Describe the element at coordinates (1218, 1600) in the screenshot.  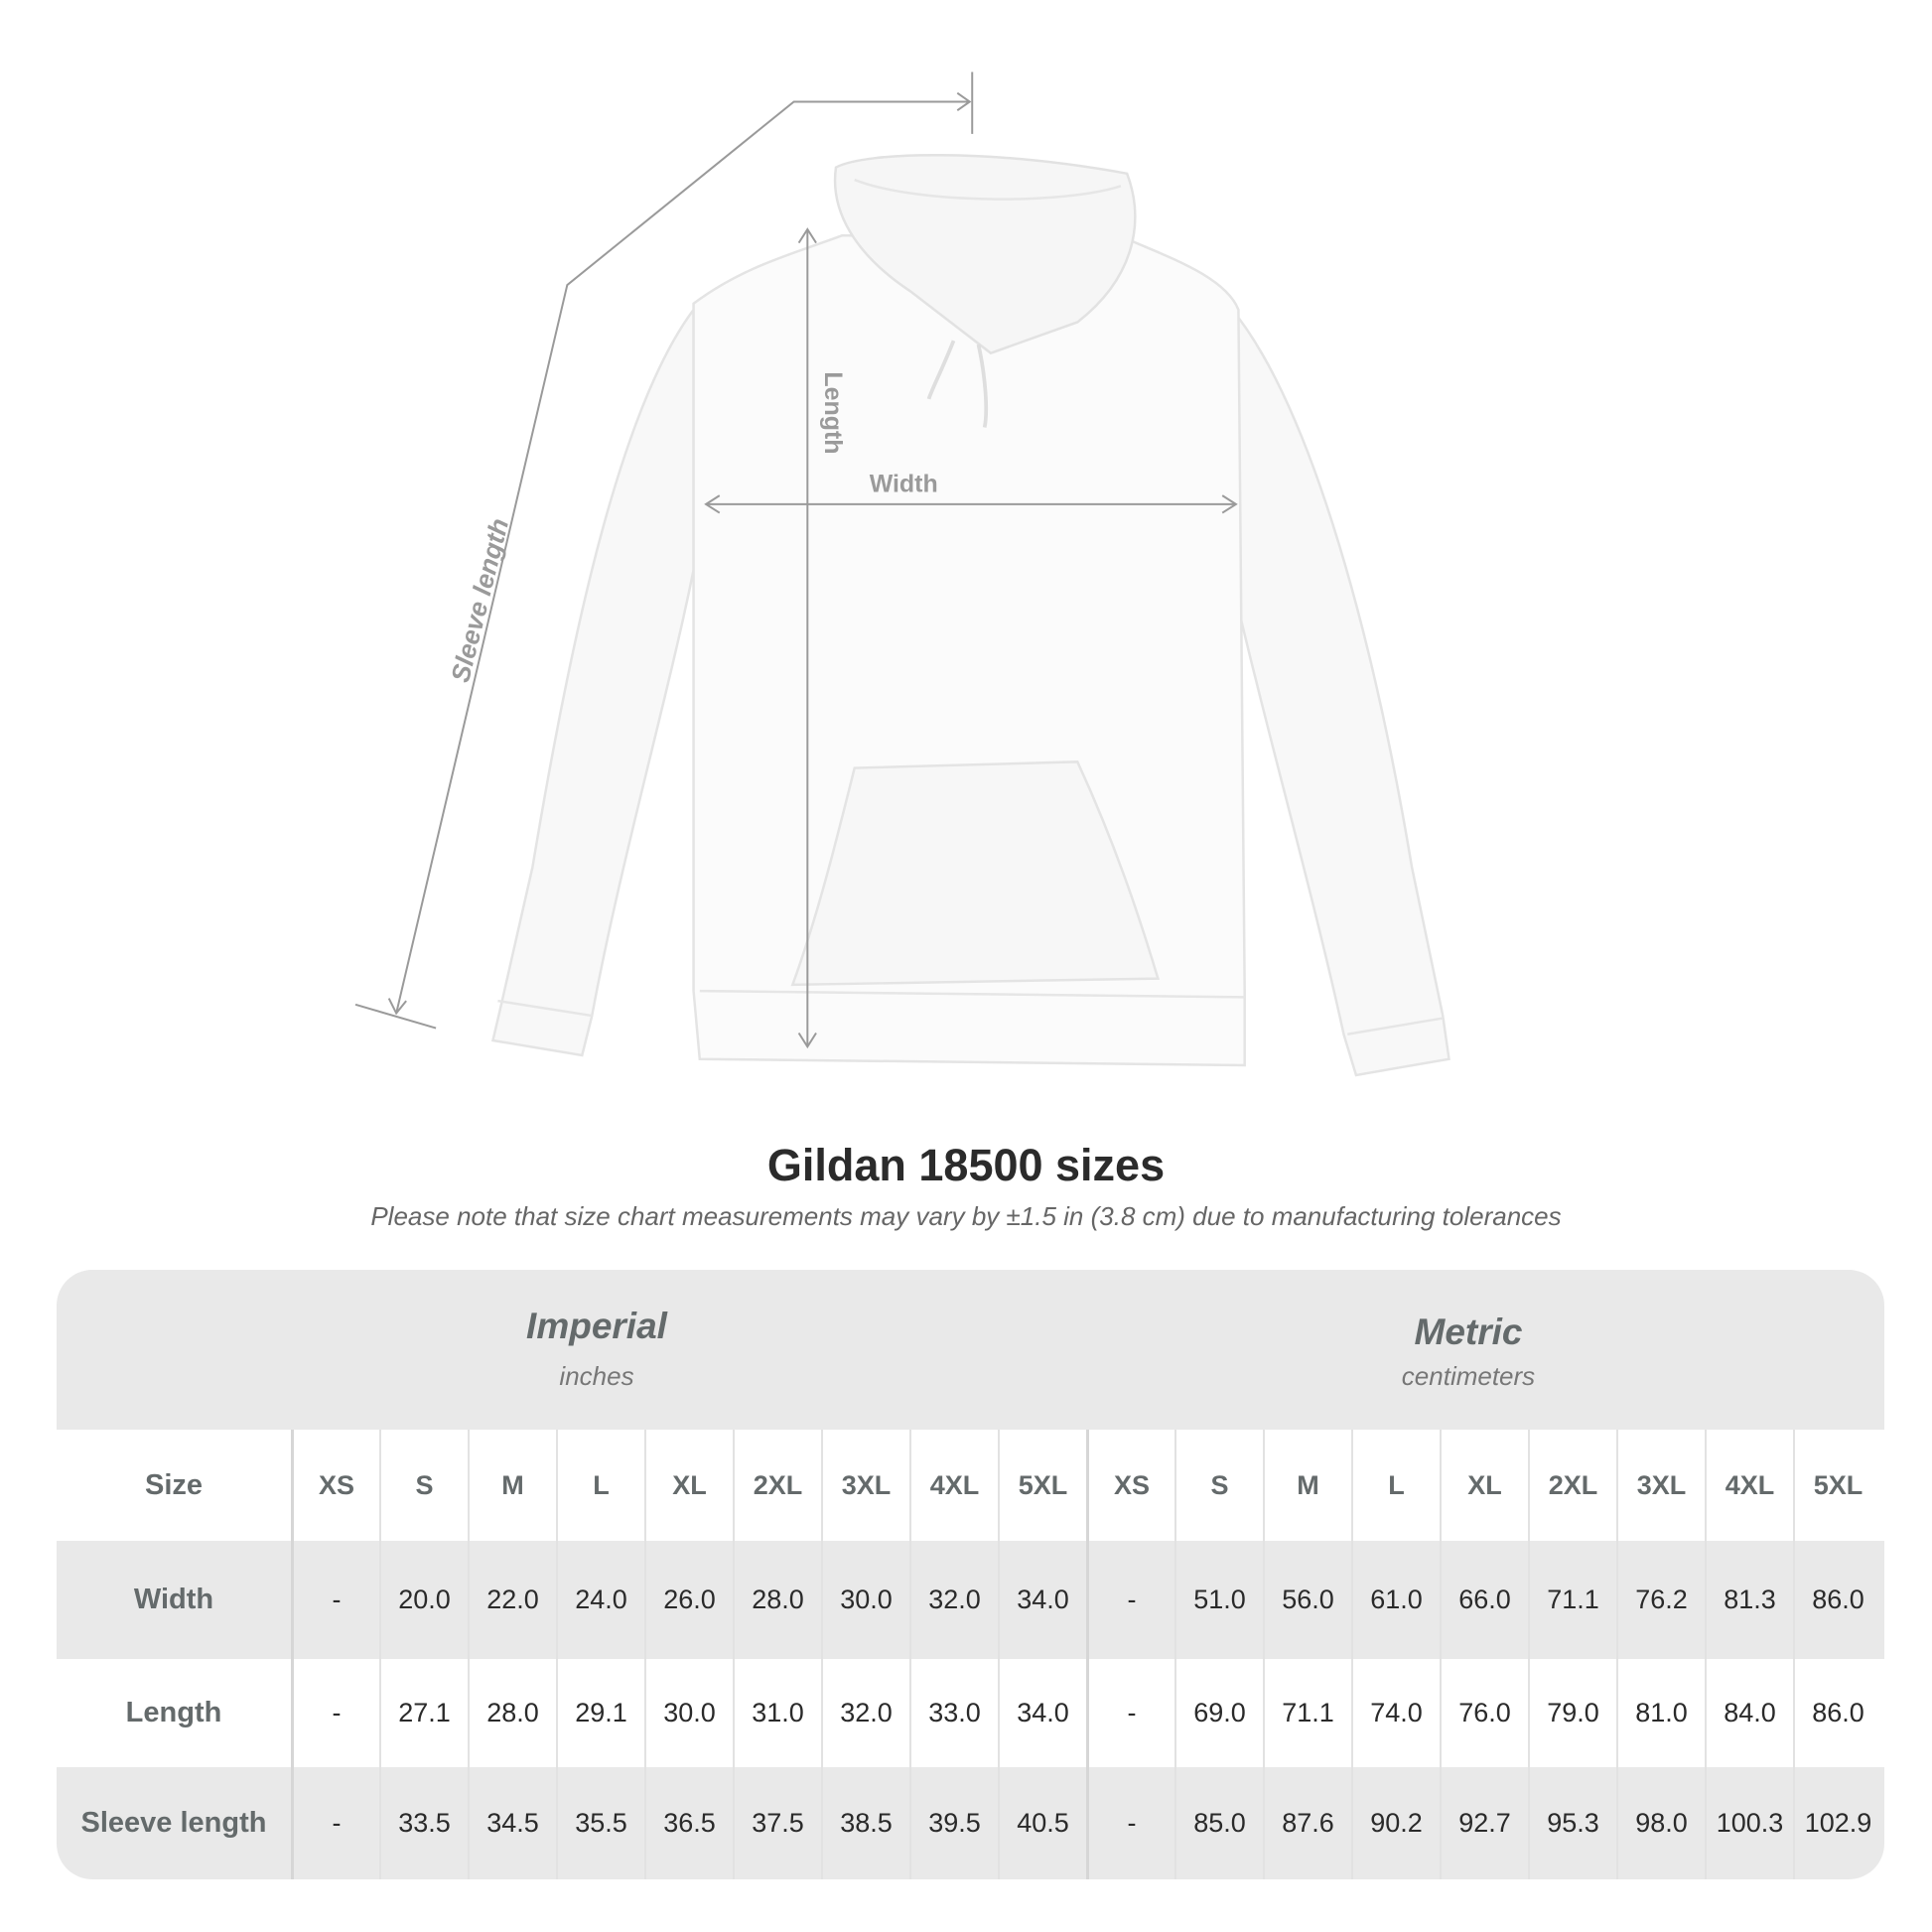
I see `metric-value-cell: 51.0` at that location.